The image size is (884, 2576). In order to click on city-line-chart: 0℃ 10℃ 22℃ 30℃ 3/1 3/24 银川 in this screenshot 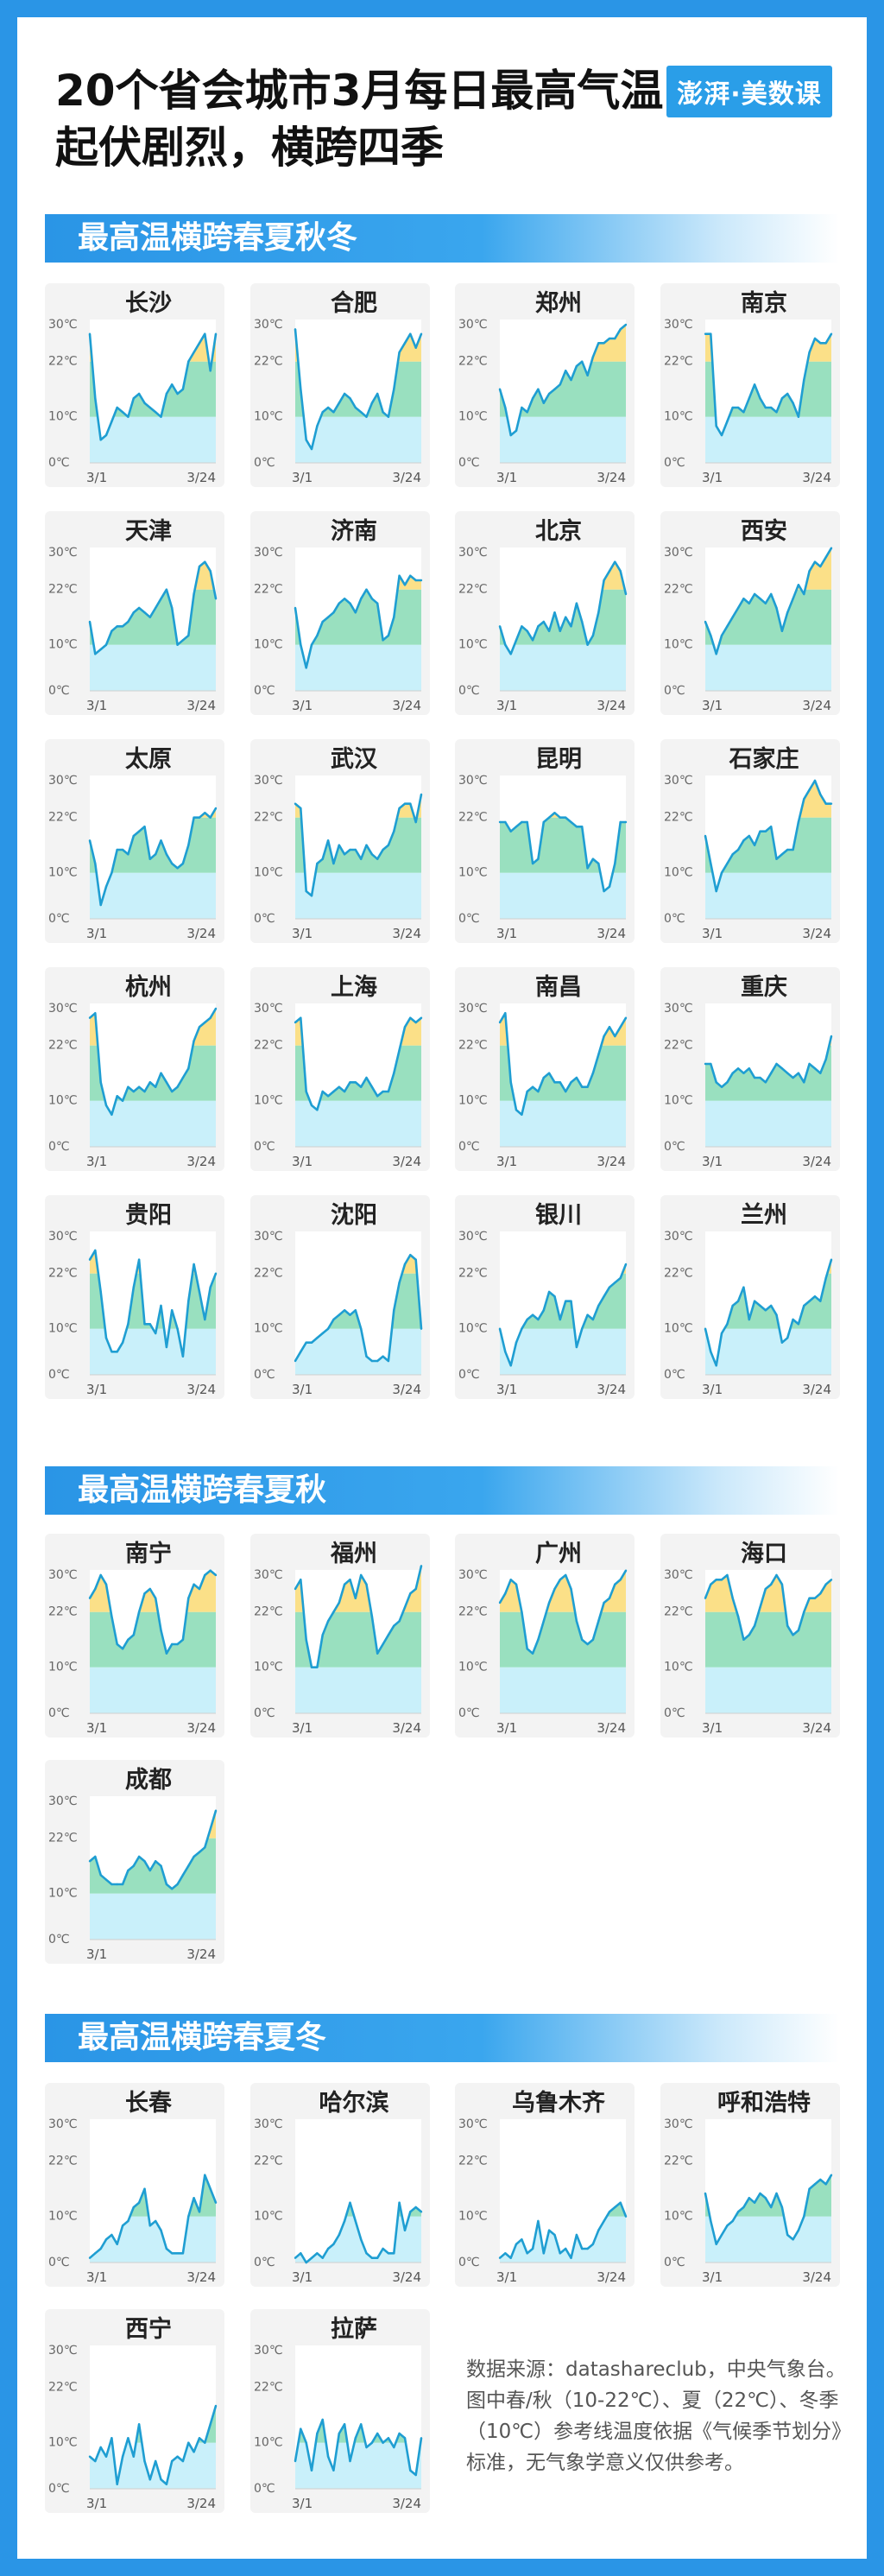, I will do `click(543, 1299)`.